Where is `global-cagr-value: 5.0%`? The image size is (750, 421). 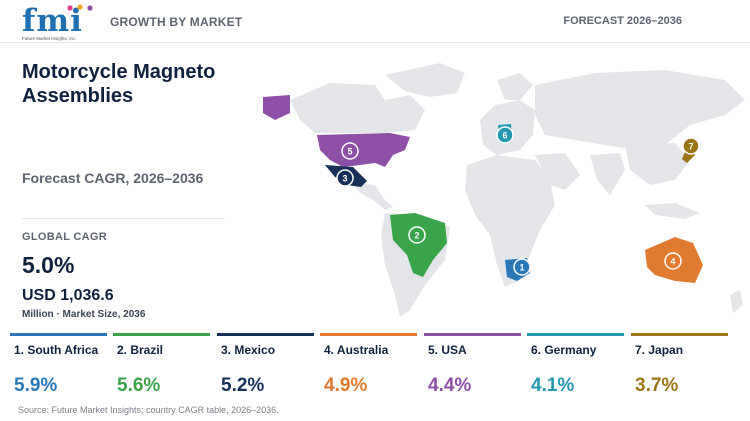
global-cagr-value: 5.0% is located at coordinates (48, 265).